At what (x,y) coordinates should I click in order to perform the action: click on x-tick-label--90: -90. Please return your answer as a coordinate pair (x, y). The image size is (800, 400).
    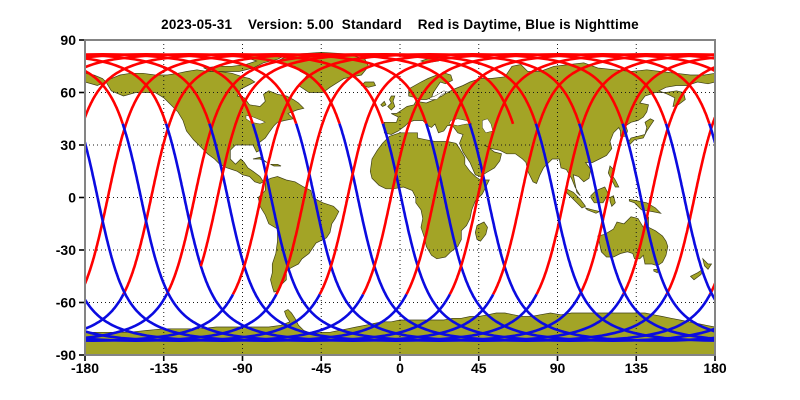
    Looking at the image, I should click on (242, 368).